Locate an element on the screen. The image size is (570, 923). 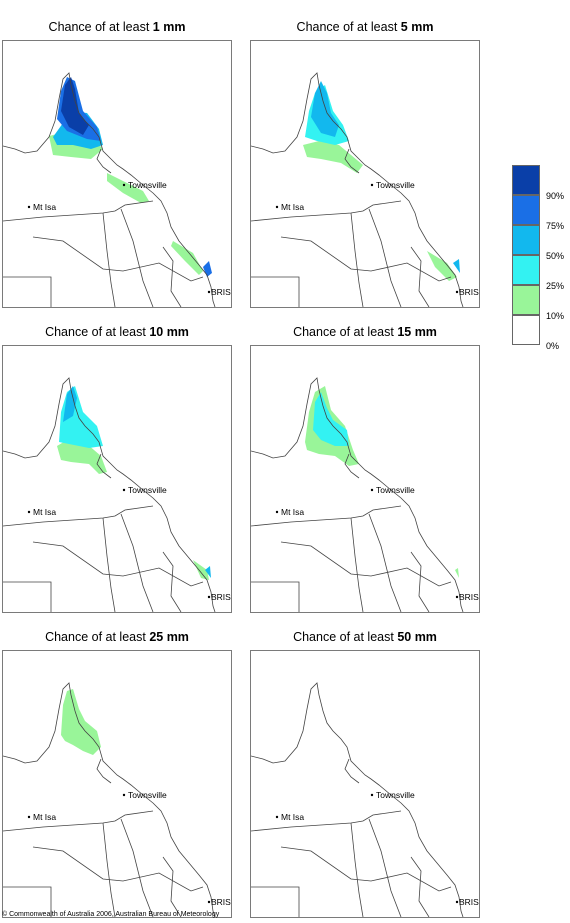
panel-title: Chance of at least 10 mm is located at coordinates (117, 332).